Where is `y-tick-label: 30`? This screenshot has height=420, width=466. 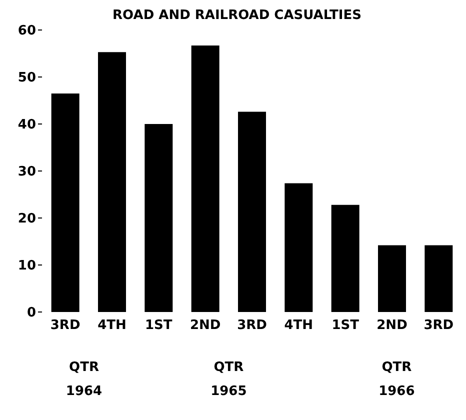 y-tick-label: 30 is located at coordinates (27, 172).